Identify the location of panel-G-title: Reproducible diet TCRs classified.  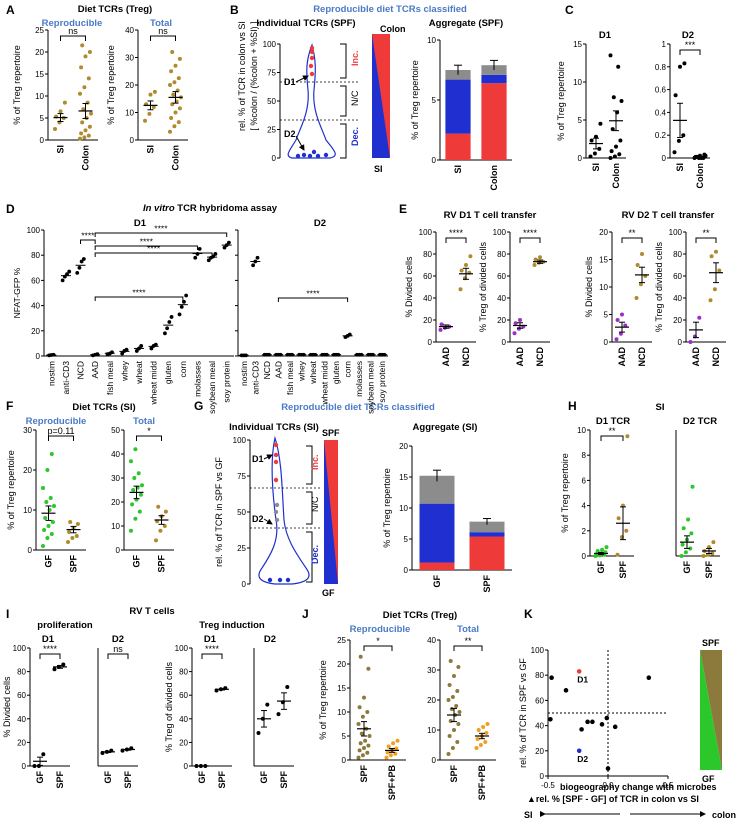
(358, 407).